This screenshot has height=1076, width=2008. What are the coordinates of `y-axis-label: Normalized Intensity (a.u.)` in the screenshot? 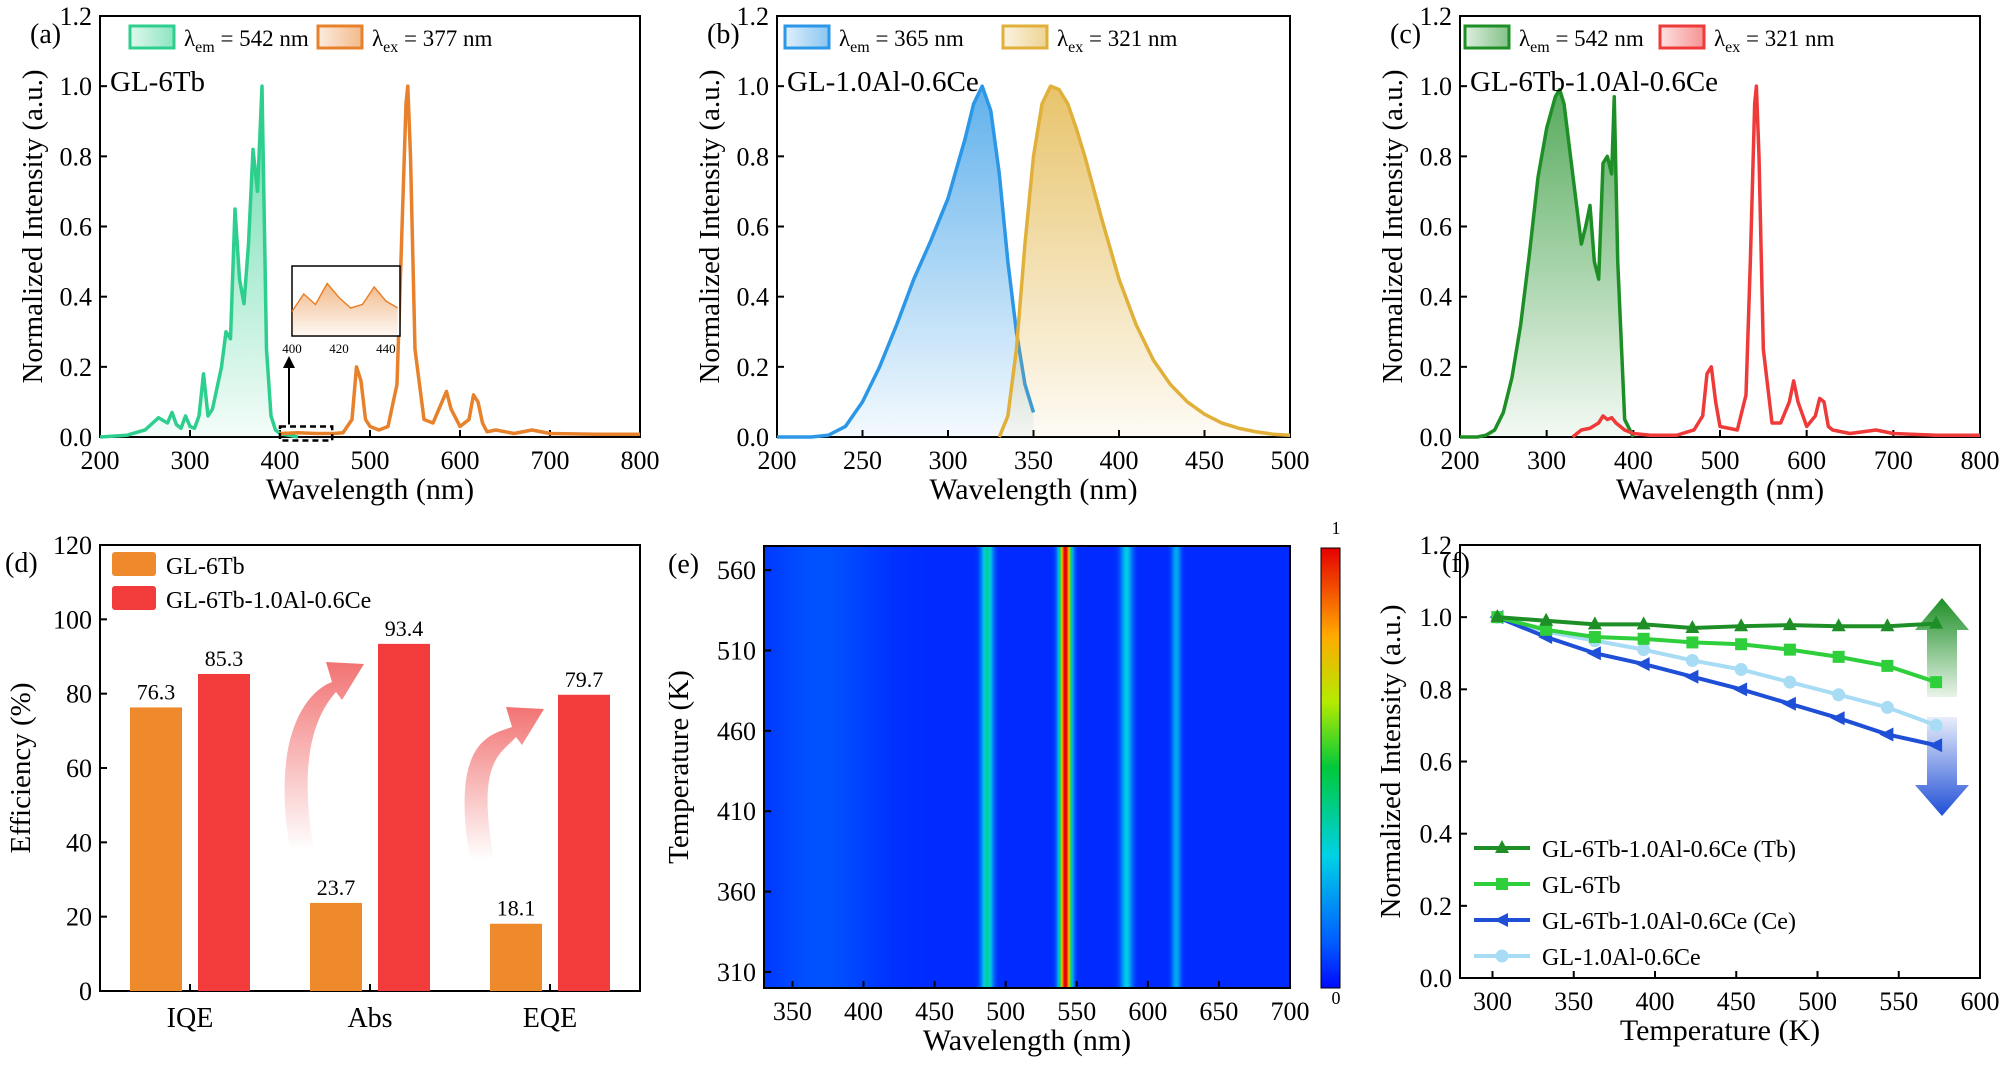 It's located at (710, 226).